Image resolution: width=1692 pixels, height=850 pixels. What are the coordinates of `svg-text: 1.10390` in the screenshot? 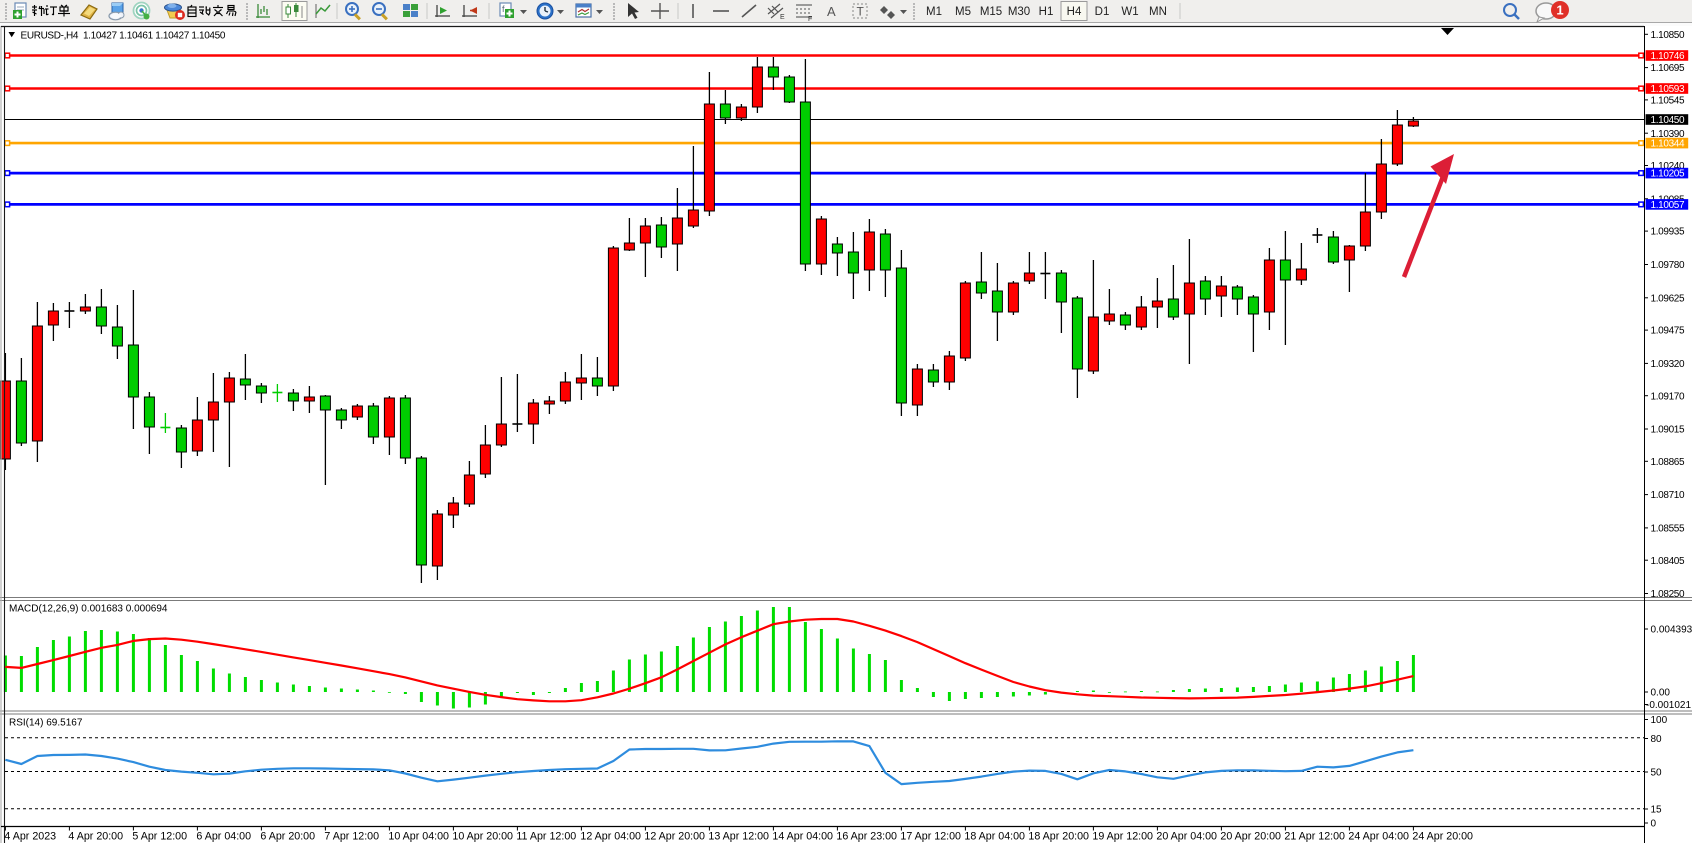 It's located at (1668, 134).